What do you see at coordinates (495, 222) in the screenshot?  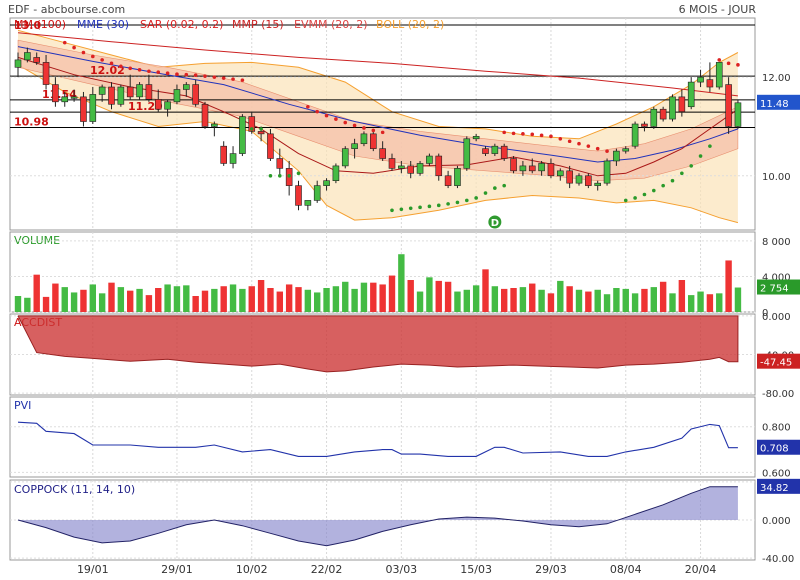 I see `signal-badge` at bounding box center [495, 222].